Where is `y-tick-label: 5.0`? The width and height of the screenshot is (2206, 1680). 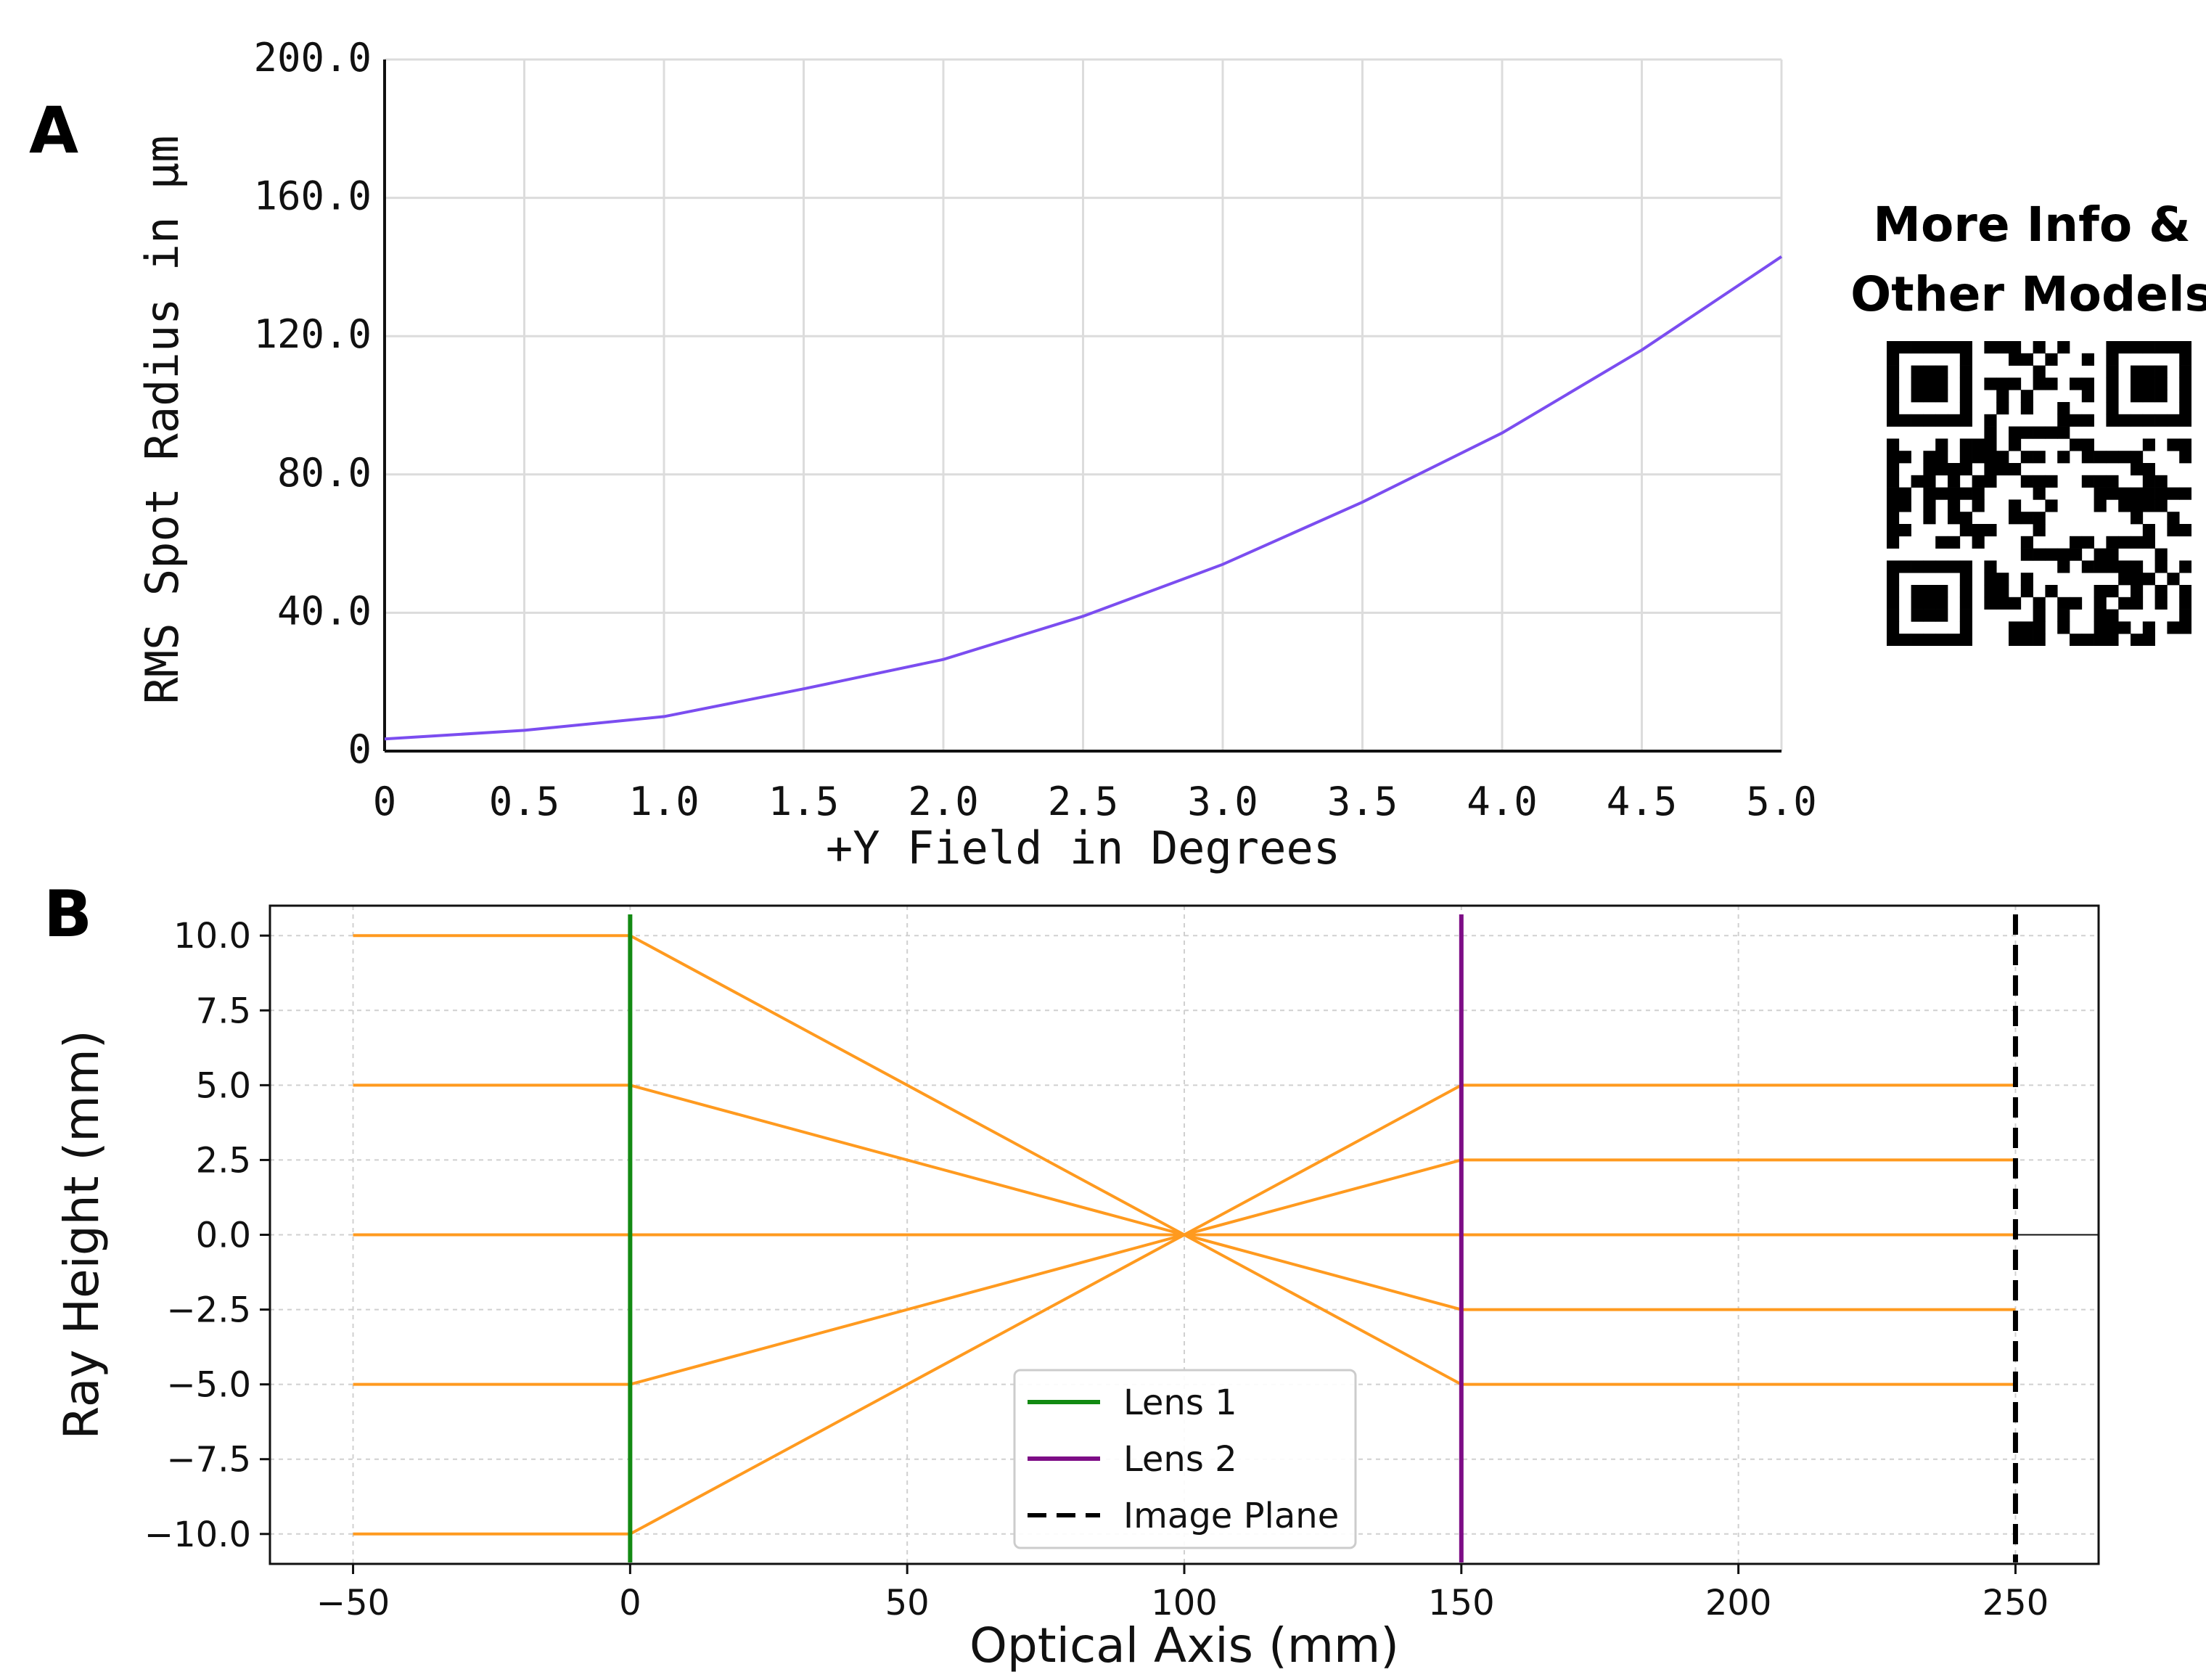
y-tick-label: 5.0 is located at coordinates (223, 1086).